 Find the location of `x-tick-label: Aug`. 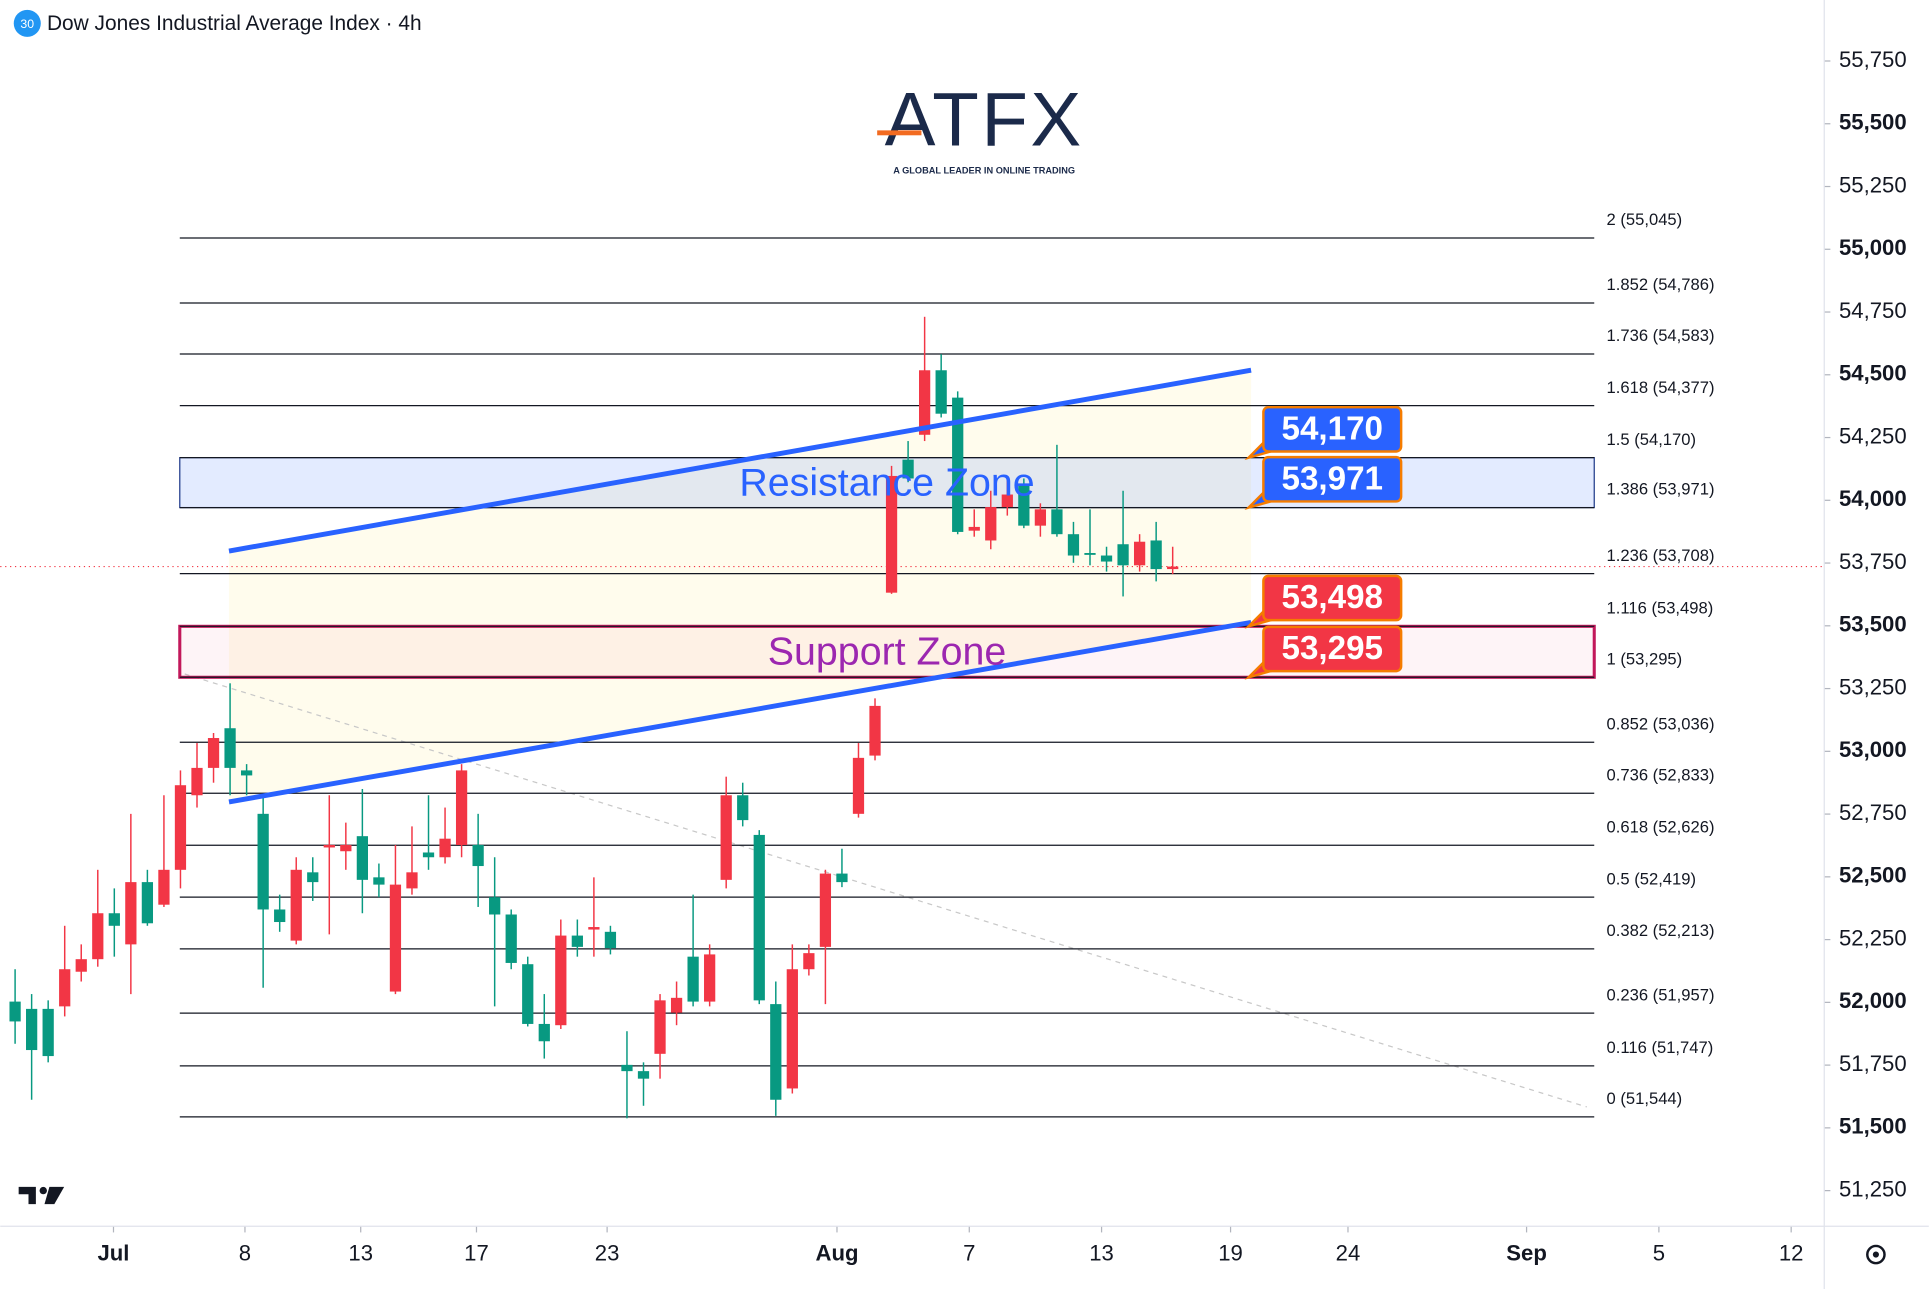

x-tick-label: Aug is located at coordinates (836, 1252).